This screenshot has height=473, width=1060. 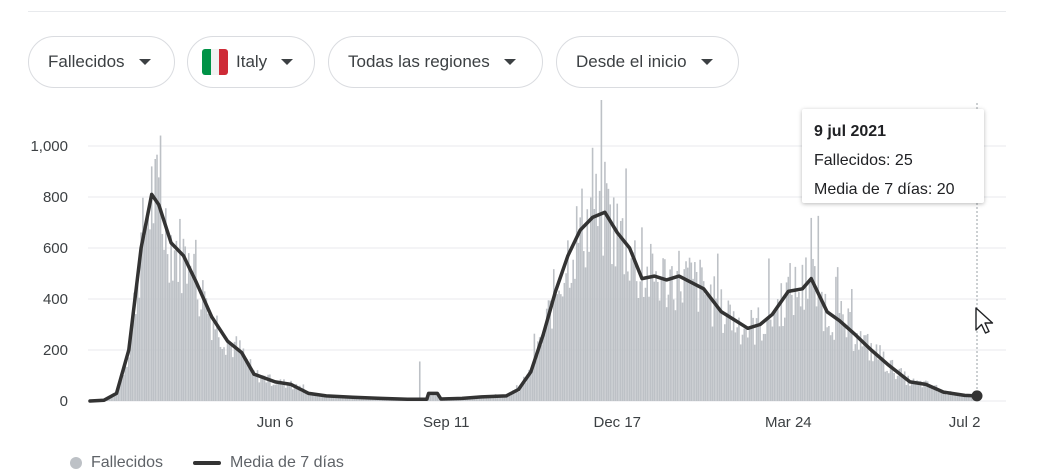 What do you see at coordinates (64, 401) in the screenshot?
I see `y-tick-label: 0` at bounding box center [64, 401].